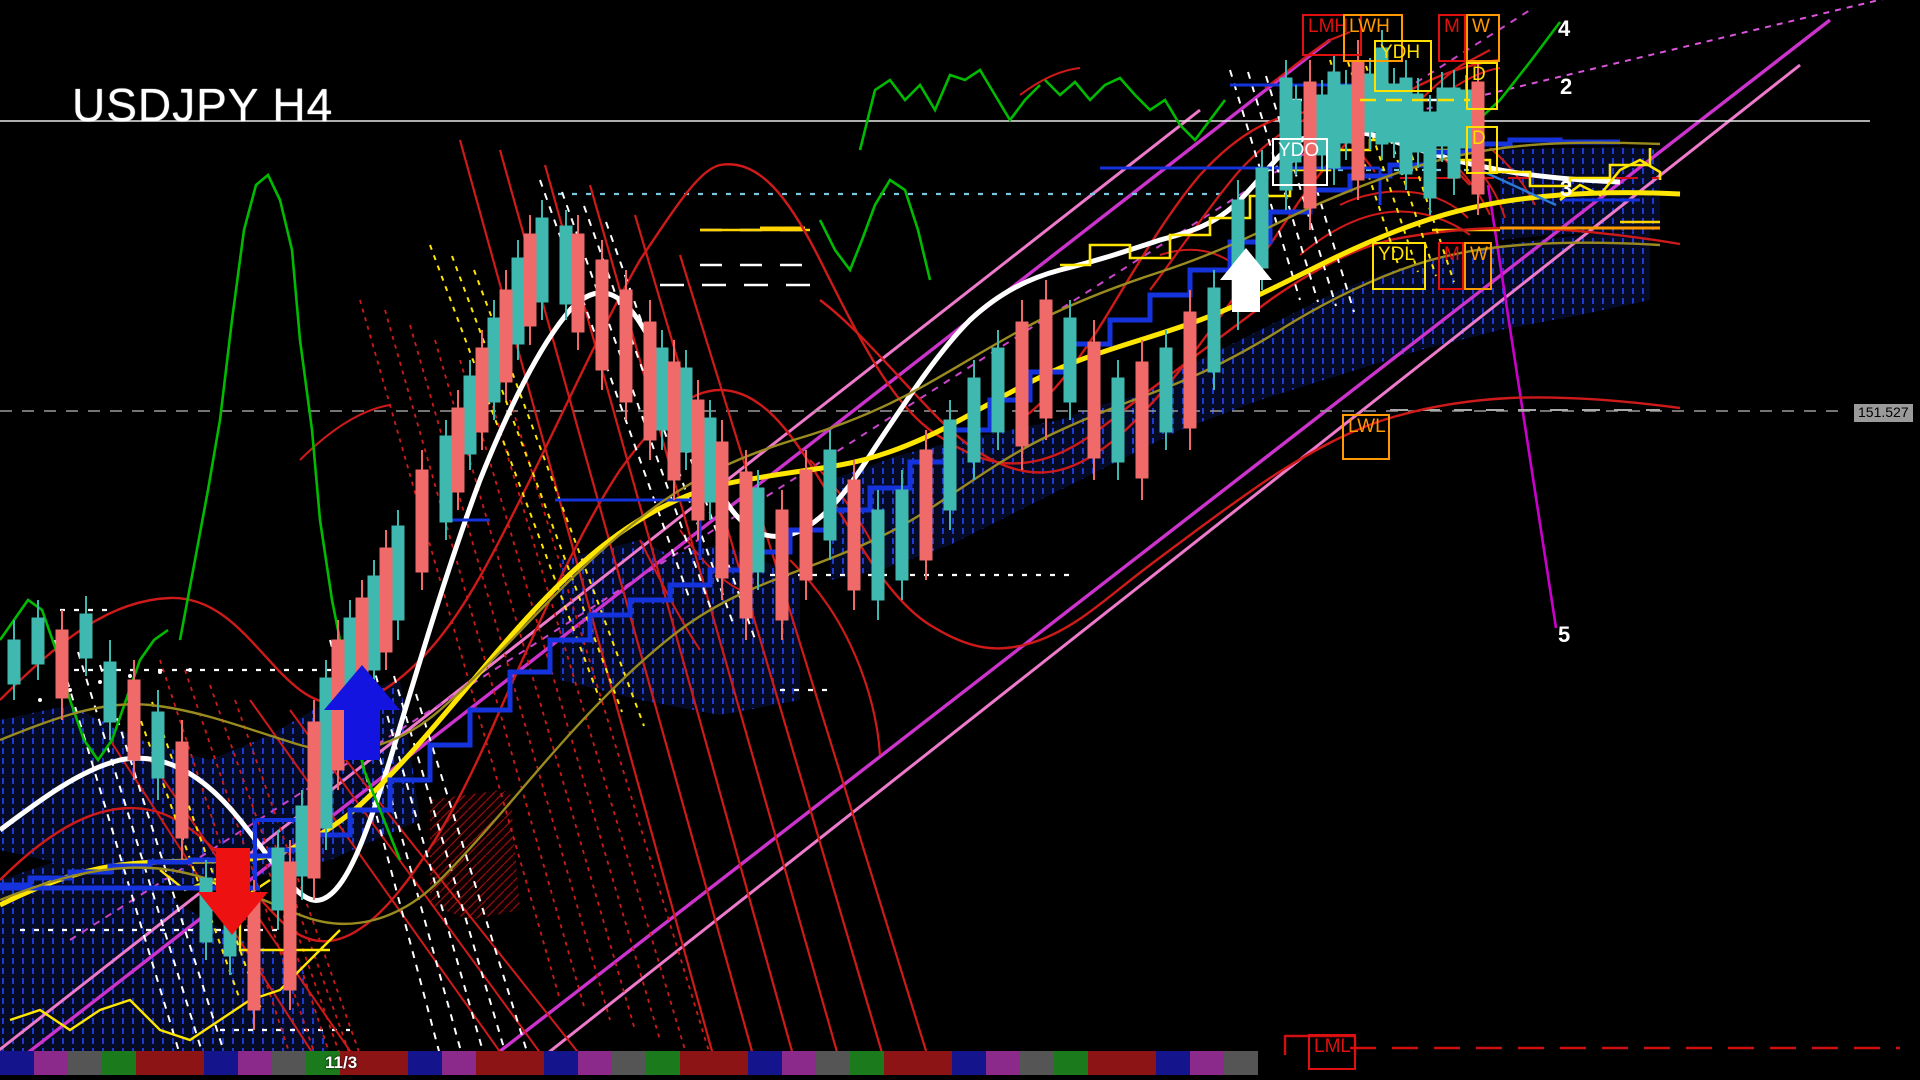  I want to click on wave-label-2: 2, so click(1566, 86).